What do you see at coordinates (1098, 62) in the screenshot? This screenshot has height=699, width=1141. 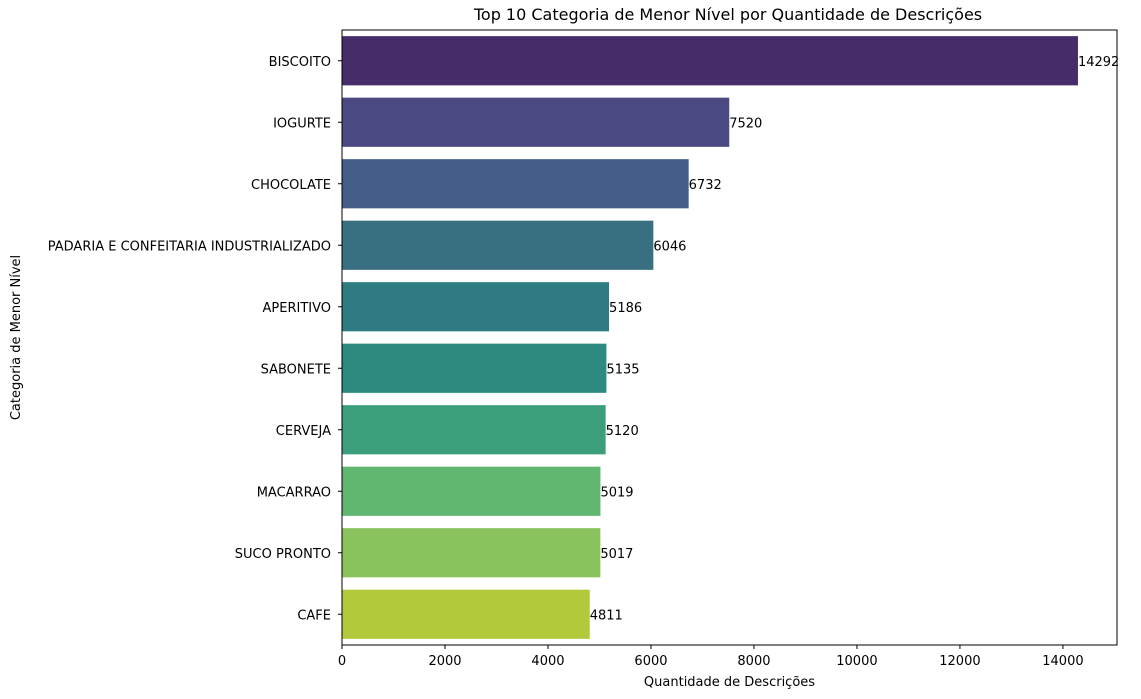 I see `data-label: 14292` at bounding box center [1098, 62].